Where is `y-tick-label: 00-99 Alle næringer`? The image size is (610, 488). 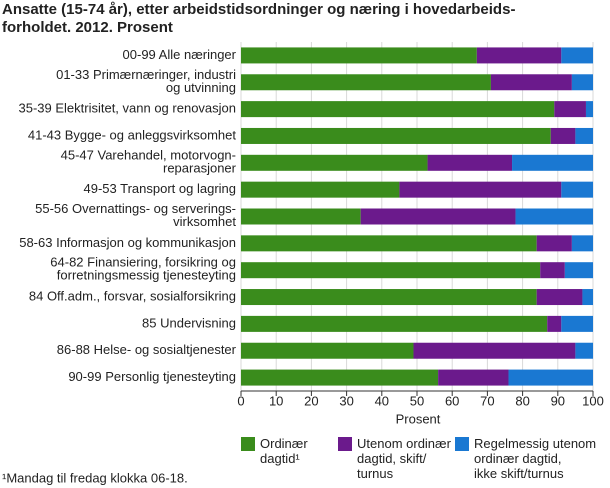 y-tick-label: 00-99 Alle næringer is located at coordinates (180, 54).